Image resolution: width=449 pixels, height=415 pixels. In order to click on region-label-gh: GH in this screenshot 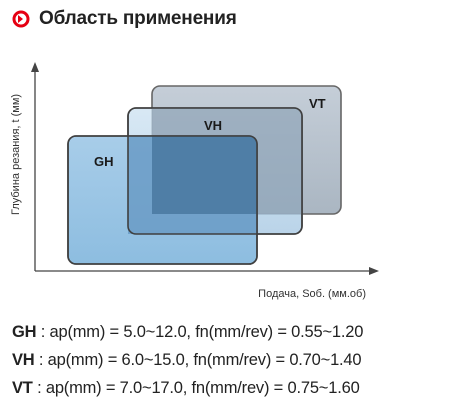, I will do `click(104, 161)`.